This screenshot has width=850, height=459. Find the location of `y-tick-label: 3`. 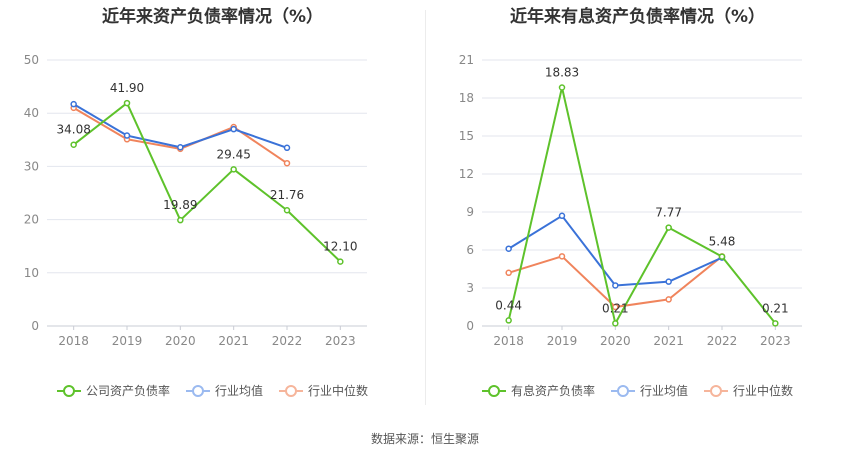

y-tick-label: 3 is located at coordinates (470, 288).